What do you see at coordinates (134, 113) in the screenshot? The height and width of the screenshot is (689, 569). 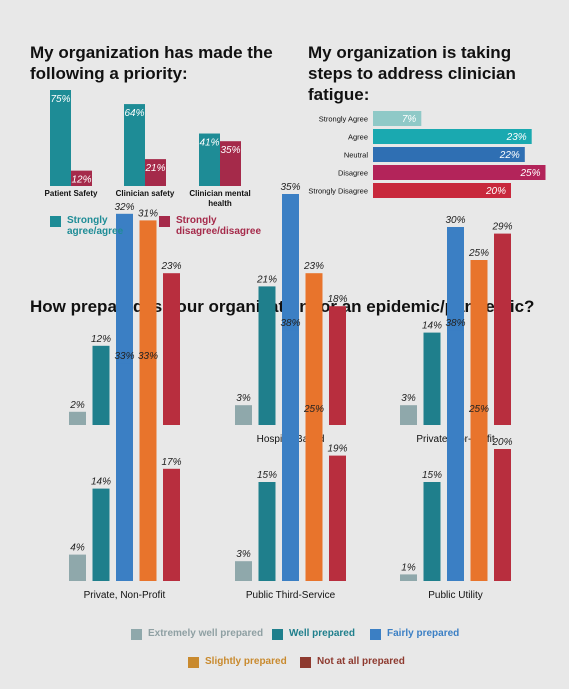 I see `bar-value-label: 64%` at bounding box center [134, 113].